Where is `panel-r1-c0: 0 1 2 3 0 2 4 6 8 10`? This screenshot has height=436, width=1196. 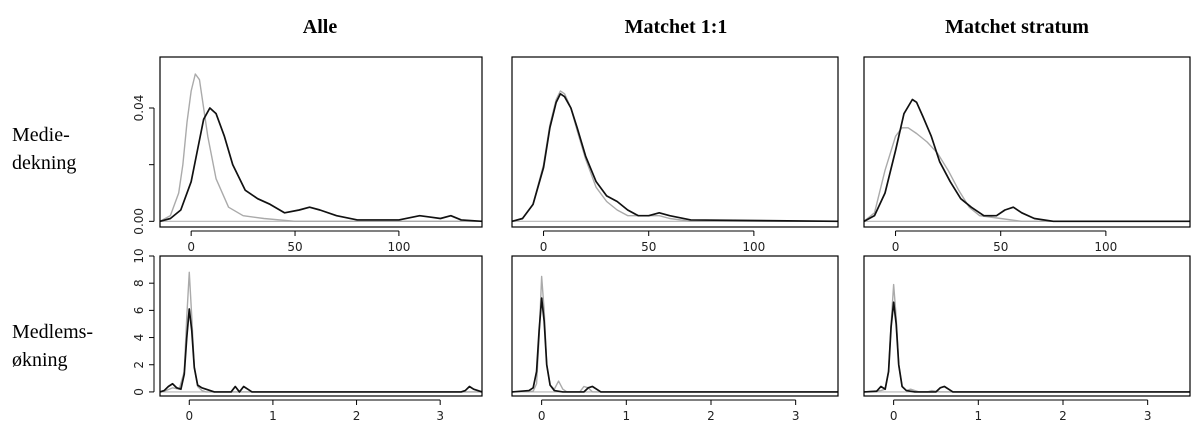
panel-r1-c0: 0 1 2 3 0 2 4 6 8 10 is located at coordinates (307, 335).